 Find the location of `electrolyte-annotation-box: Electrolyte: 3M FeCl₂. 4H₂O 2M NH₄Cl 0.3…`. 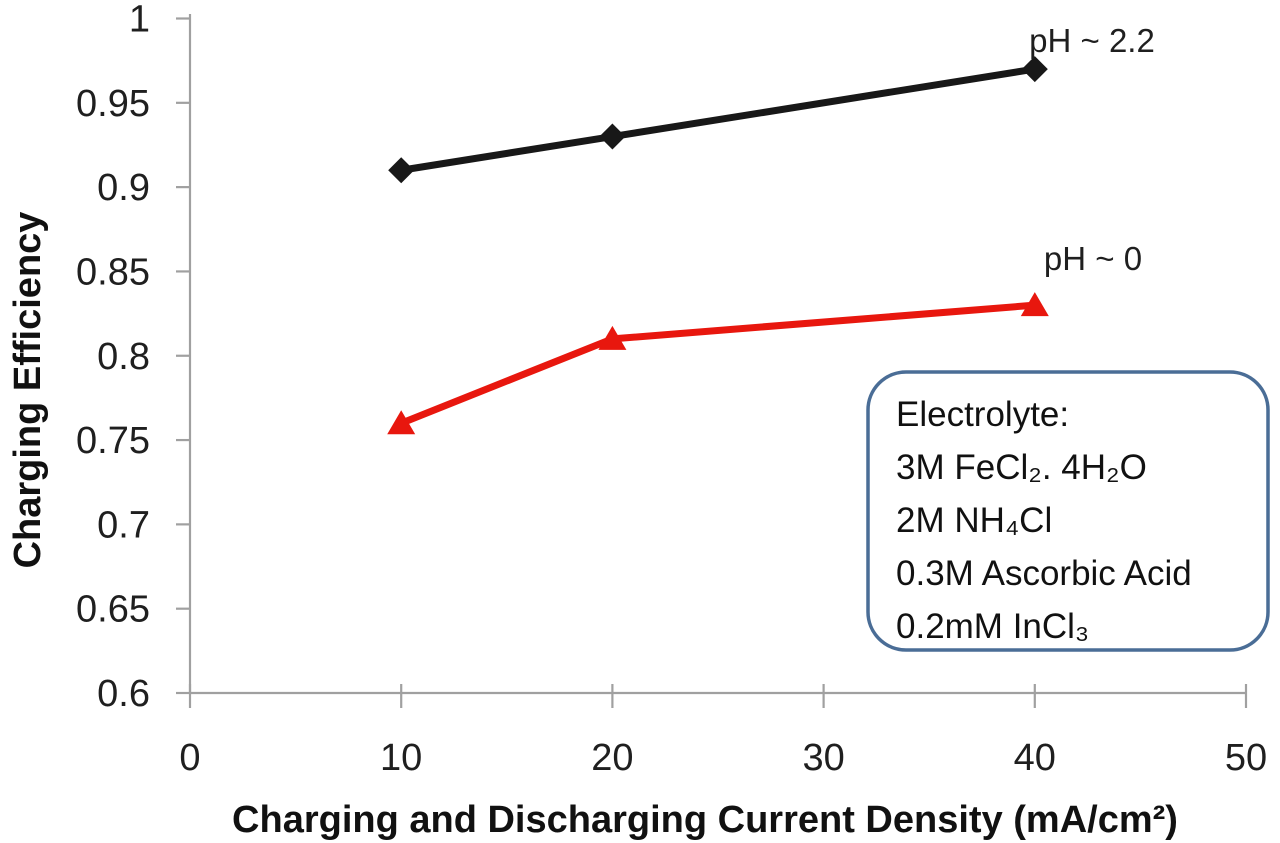

electrolyte-annotation-box: Electrolyte: 3M FeCl₂. 4H₂O 2M NH₄Cl 0.3… is located at coordinates (1068, 511).